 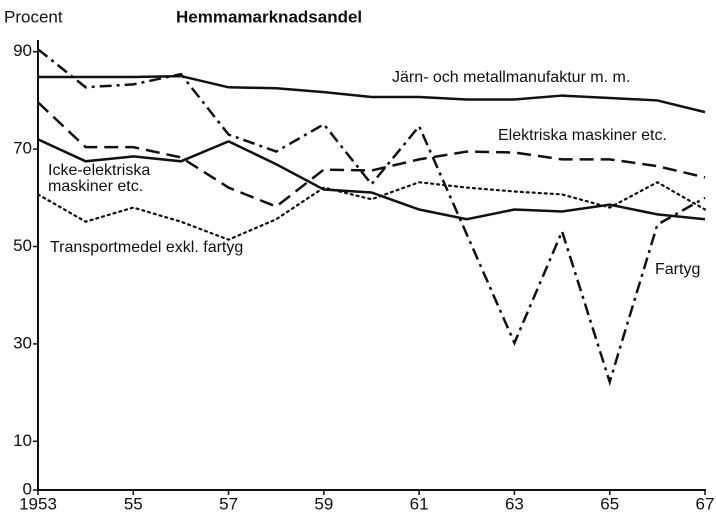 What do you see at coordinates (99, 178) in the screenshot?
I see `series-label: Icke-elektriska maskiner etc.` at bounding box center [99, 178].